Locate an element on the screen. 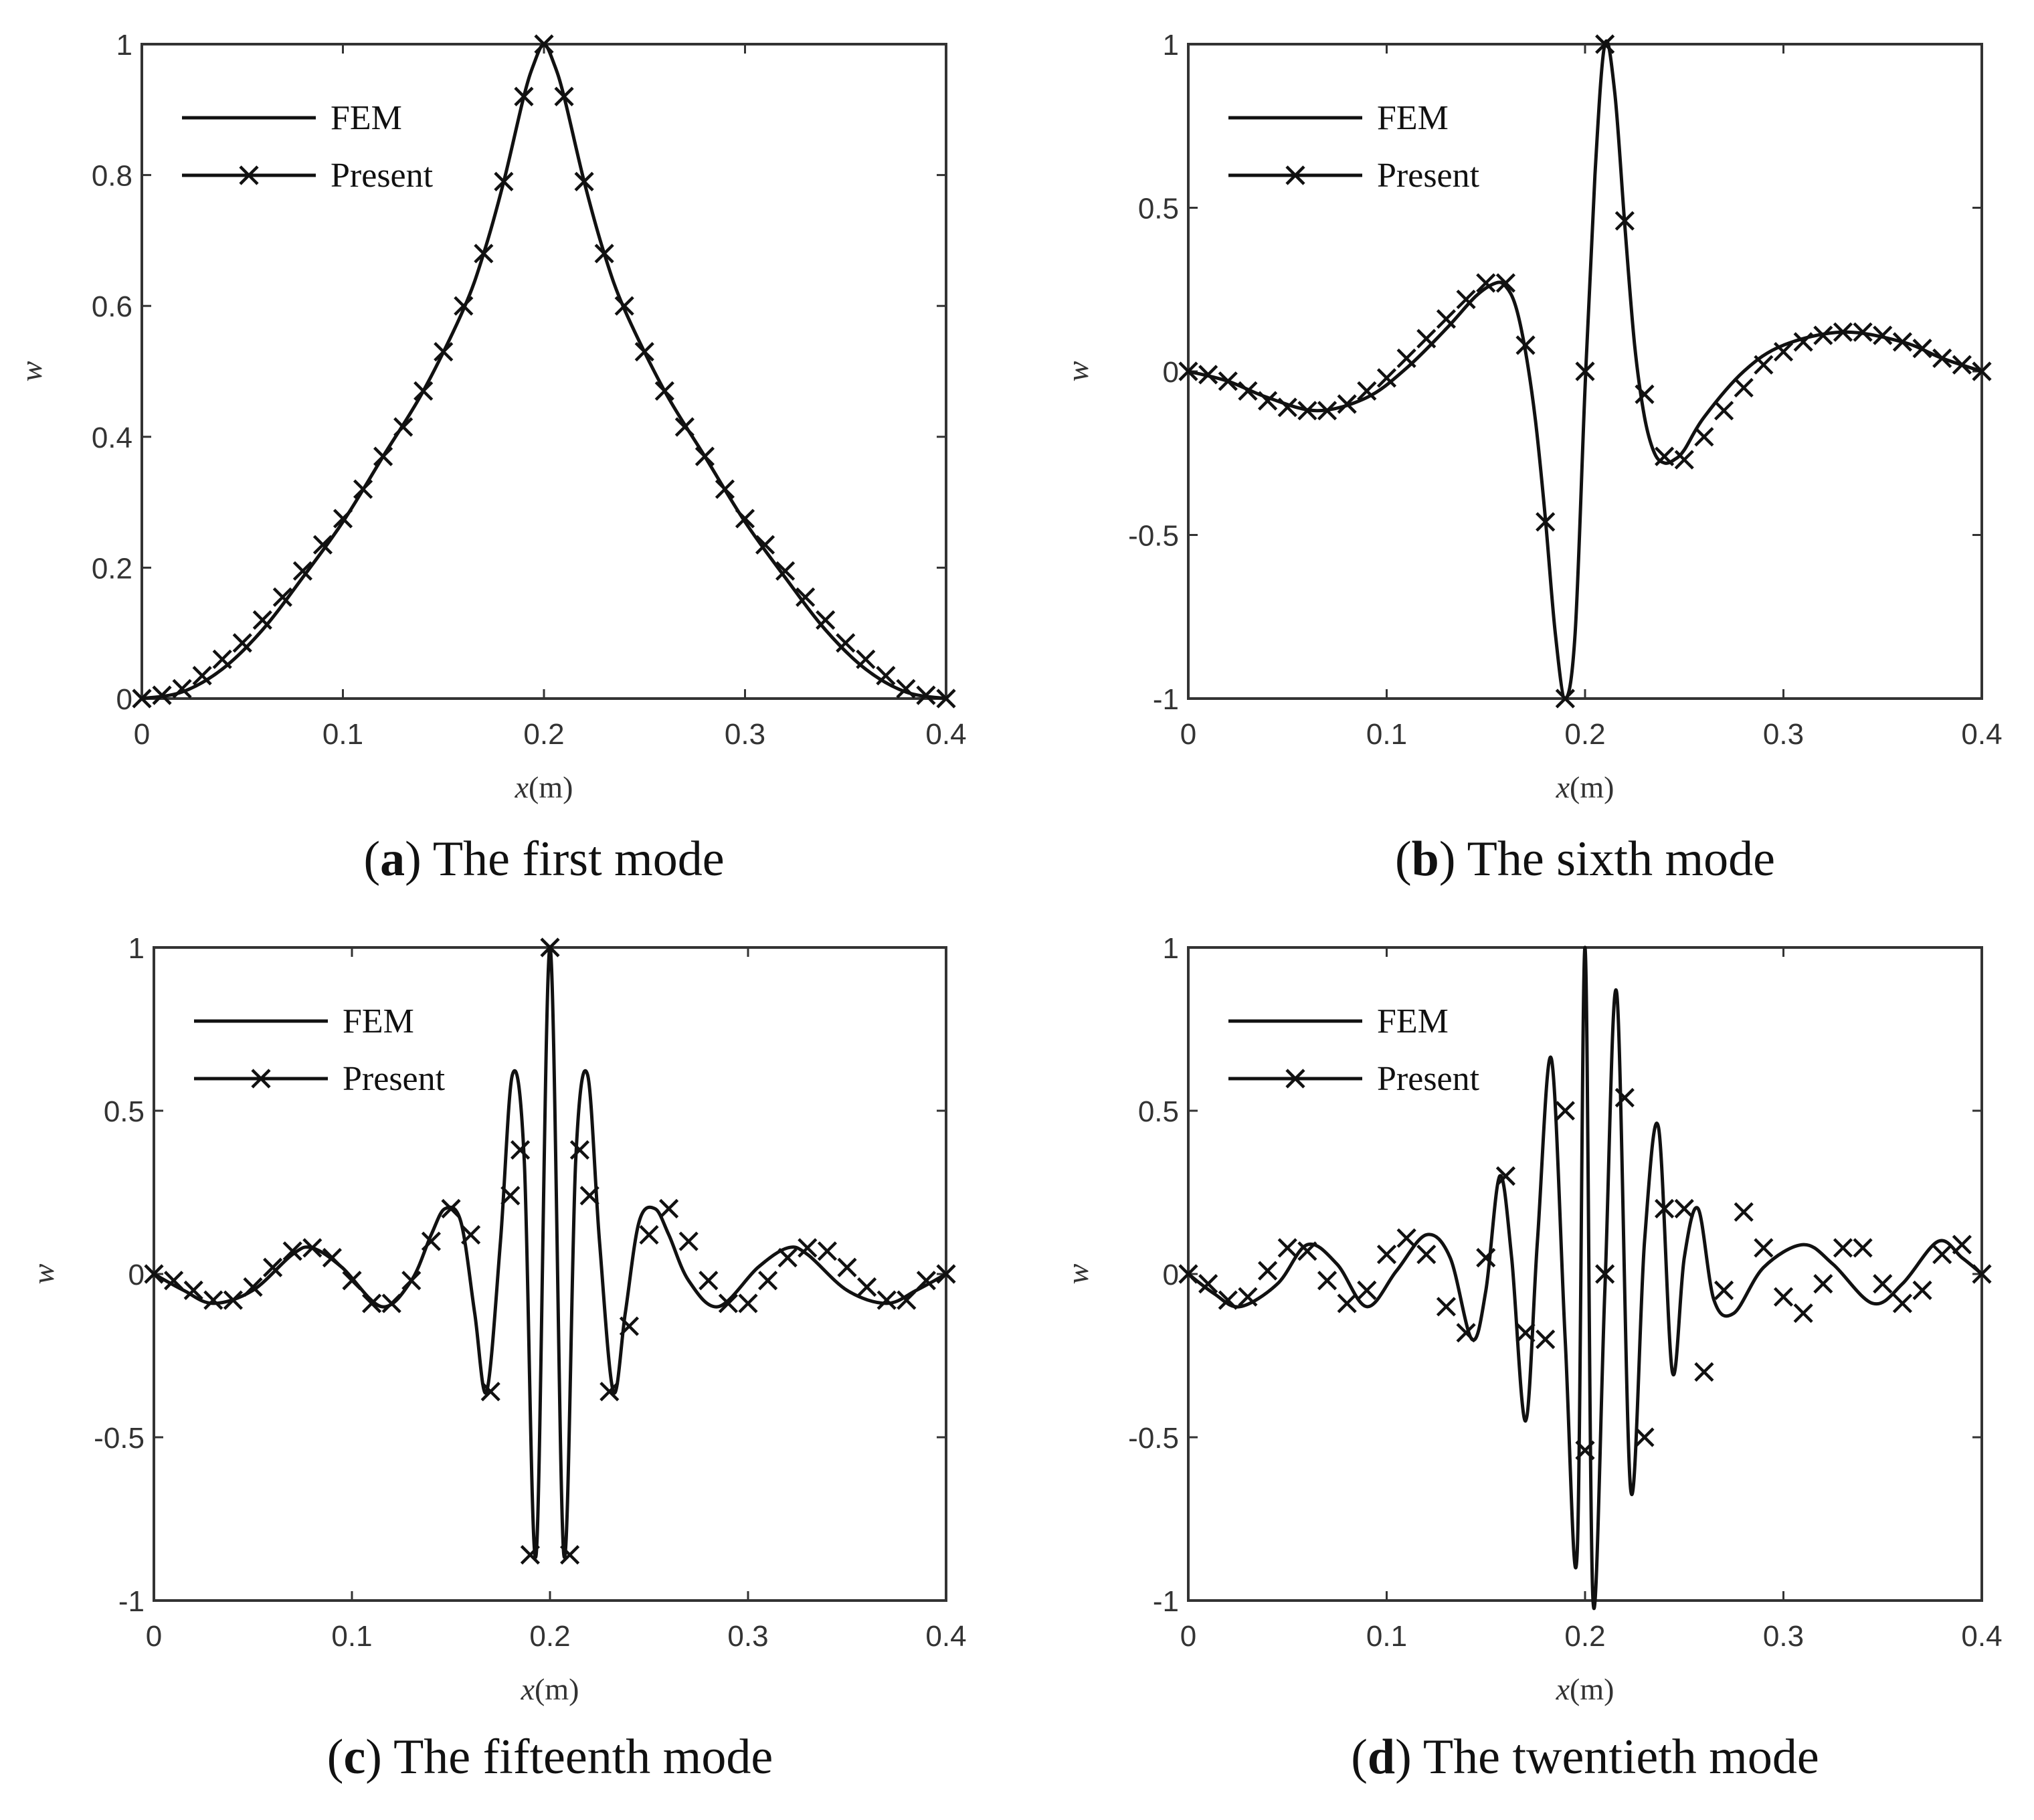  legend-present-label: Present is located at coordinates (1428, 1079).